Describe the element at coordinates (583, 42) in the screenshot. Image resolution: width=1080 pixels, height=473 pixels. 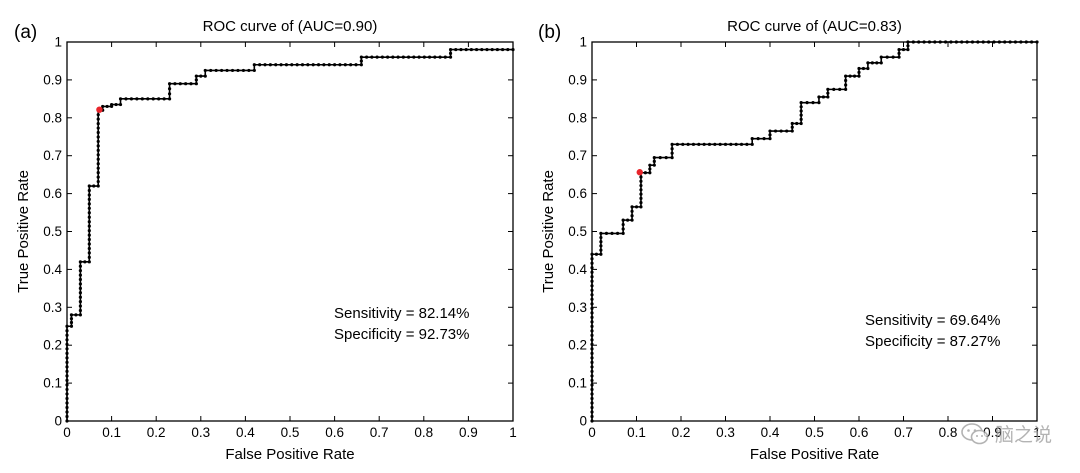
I see `y-tick-label: 1` at that location.